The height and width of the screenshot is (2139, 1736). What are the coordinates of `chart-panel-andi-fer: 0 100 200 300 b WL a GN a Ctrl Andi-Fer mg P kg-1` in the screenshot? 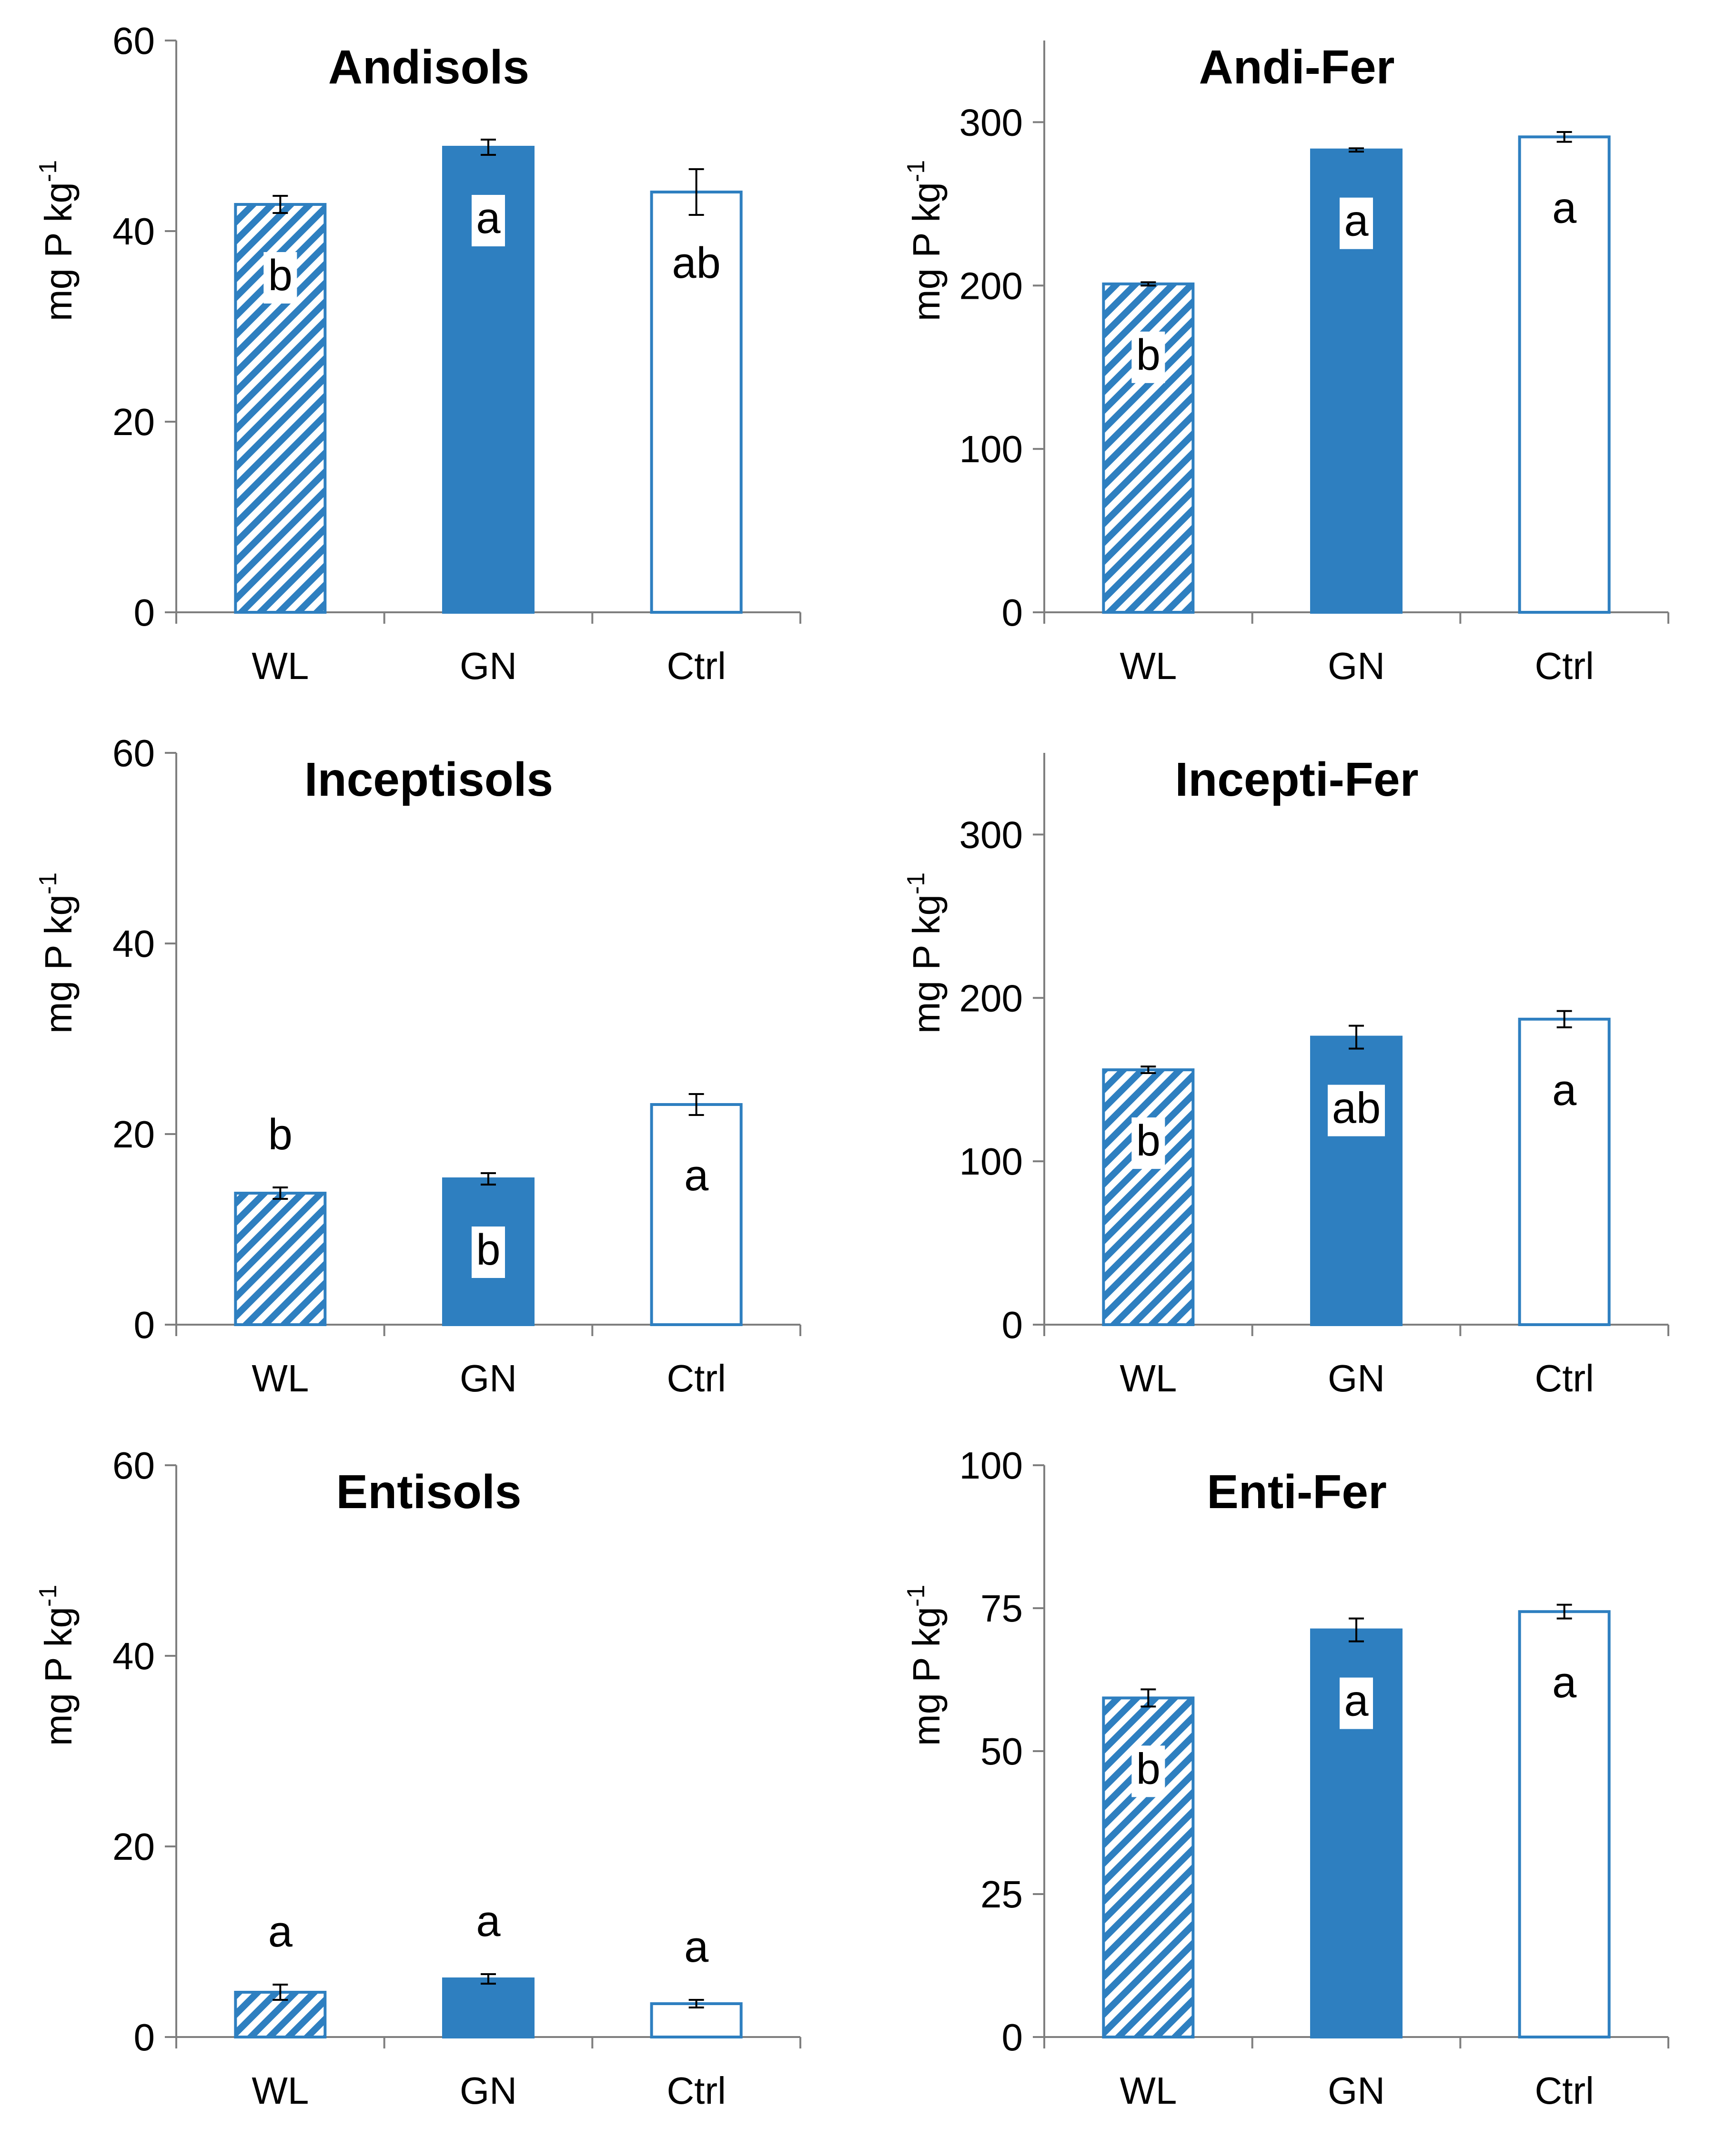 It's located at (1285, 364).